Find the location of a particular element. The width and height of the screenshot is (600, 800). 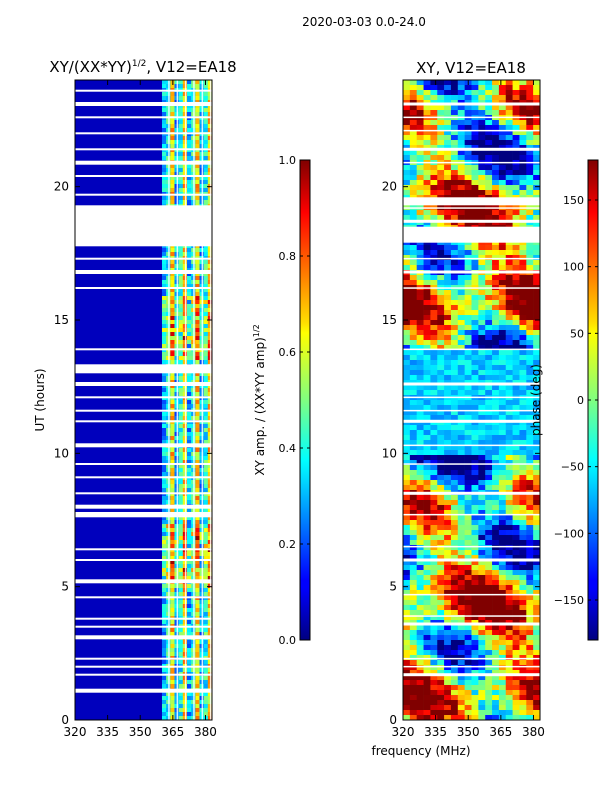

flagged-channel is located at coordinates (169, 400).